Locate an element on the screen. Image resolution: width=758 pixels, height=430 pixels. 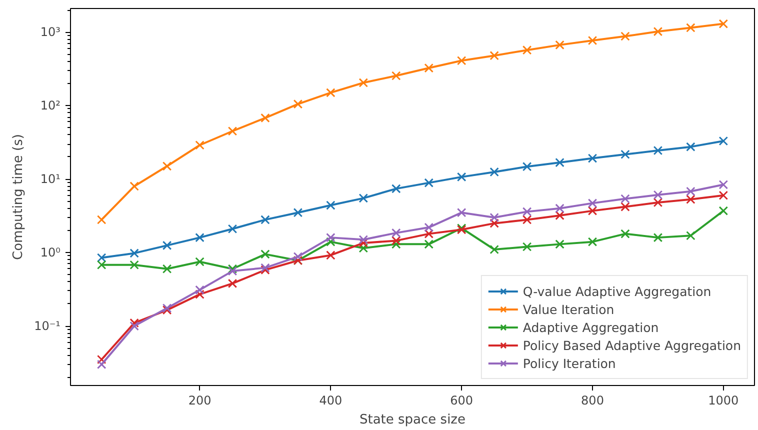
x-tick-label: 800 is located at coordinates (592, 401).